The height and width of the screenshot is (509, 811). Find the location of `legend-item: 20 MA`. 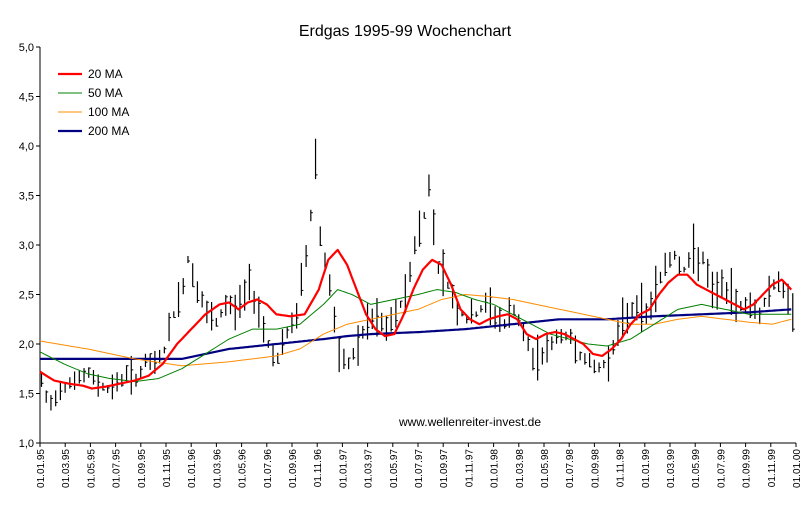

legend-item: 20 MA is located at coordinates (90, 74).